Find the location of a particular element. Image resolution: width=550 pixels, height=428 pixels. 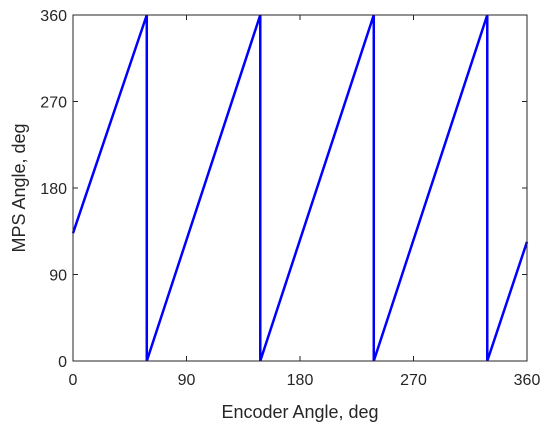

x-tick-label-180: 180 is located at coordinates (300, 380).